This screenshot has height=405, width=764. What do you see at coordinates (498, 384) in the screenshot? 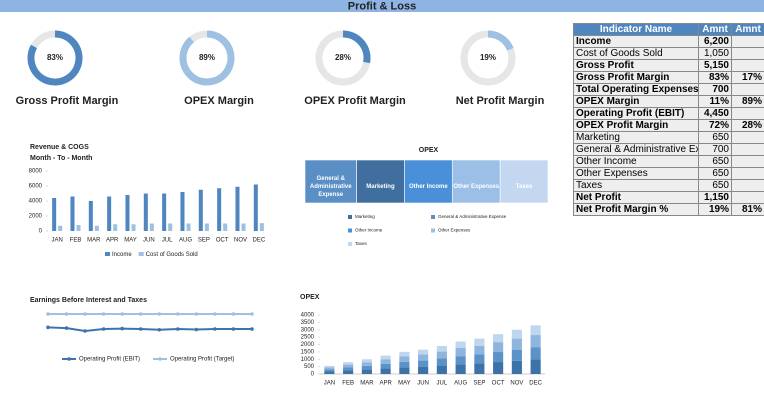
I see `x-tick-label: OCT` at bounding box center [498, 384].